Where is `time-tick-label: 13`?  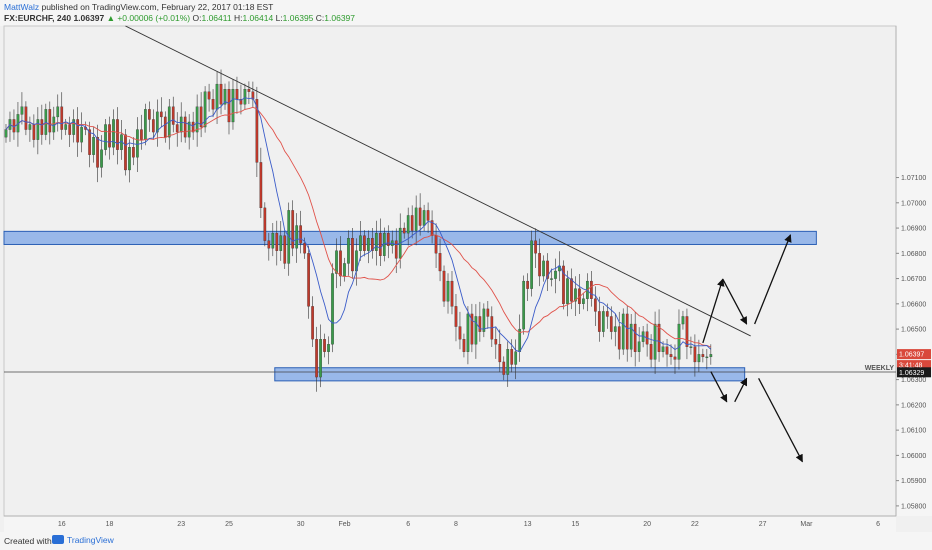
time-tick-label: 13 is located at coordinates (528, 524).